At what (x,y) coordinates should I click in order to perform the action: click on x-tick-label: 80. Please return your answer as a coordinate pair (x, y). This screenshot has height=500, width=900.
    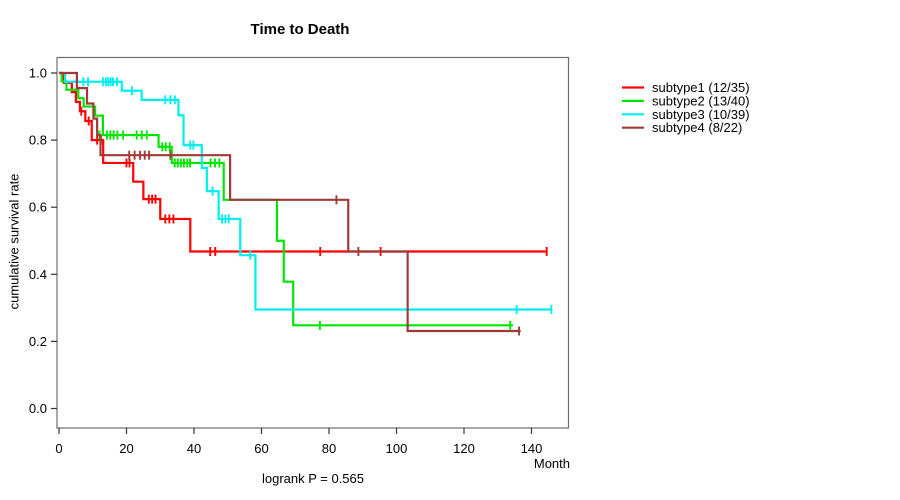
    Looking at the image, I should click on (329, 448).